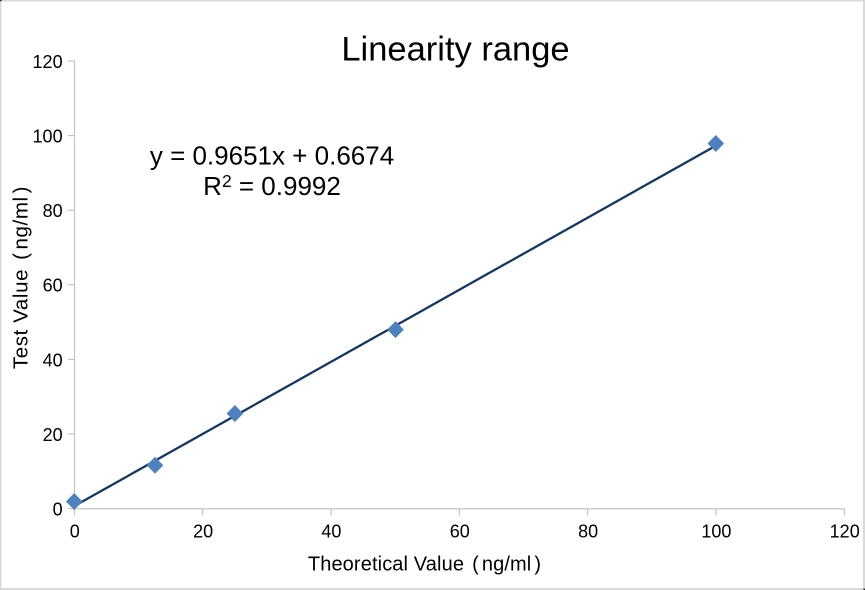 This screenshot has height=590, width=865. What do you see at coordinates (21, 277) in the screenshot?
I see `svg-text: Test Value(ng/ml)` at bounding box center [21, 277].